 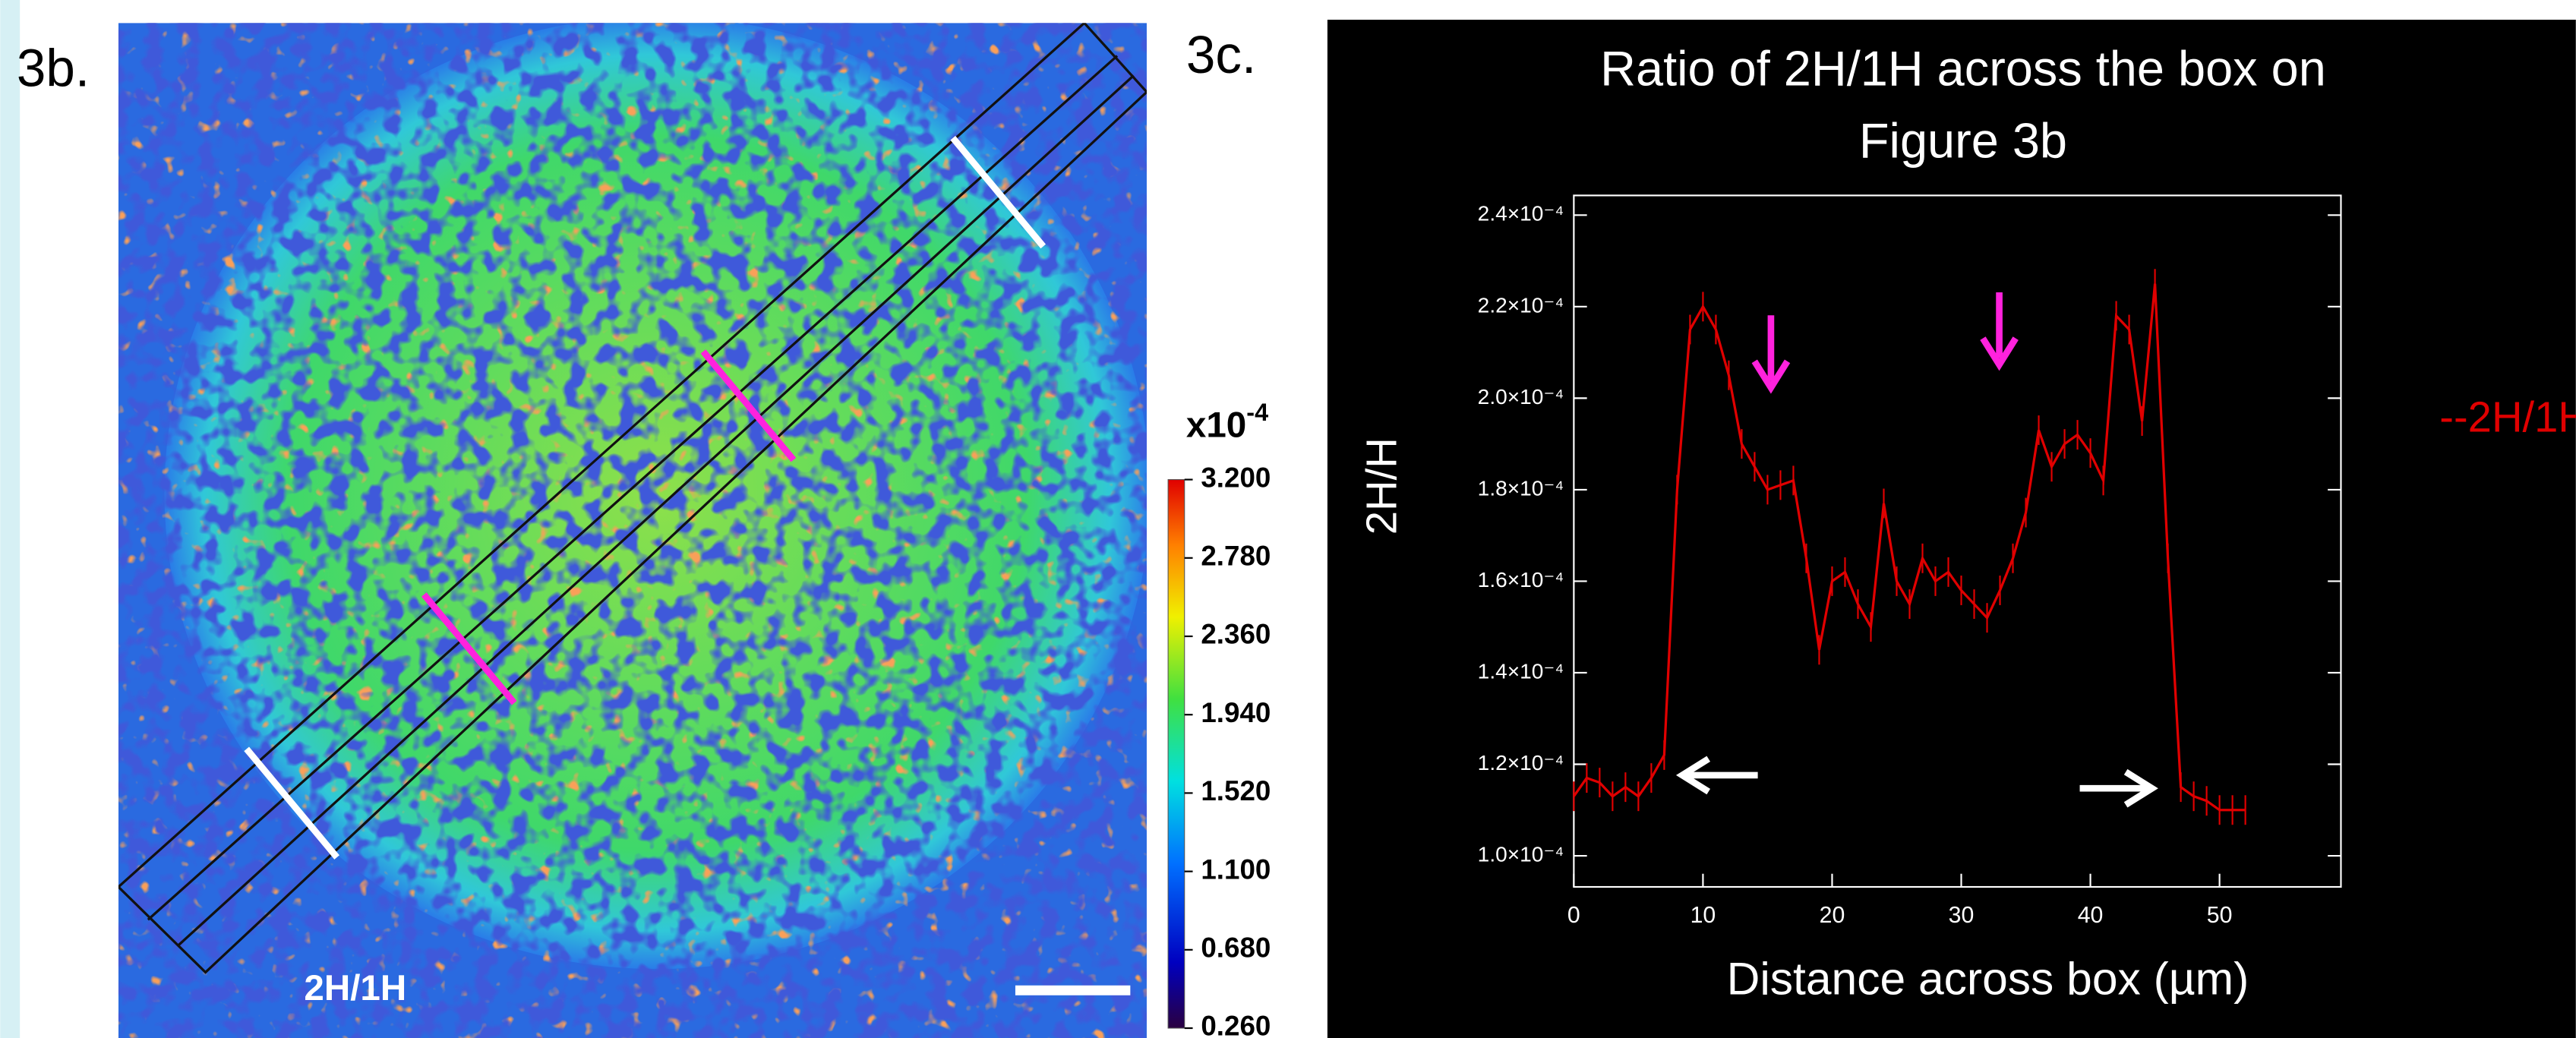 What do you see at coordinates (1521, 488) in the screenshot?
I see `y-tick-label: 1.8×10⁻⁴` at bounding box center [1521, 488].